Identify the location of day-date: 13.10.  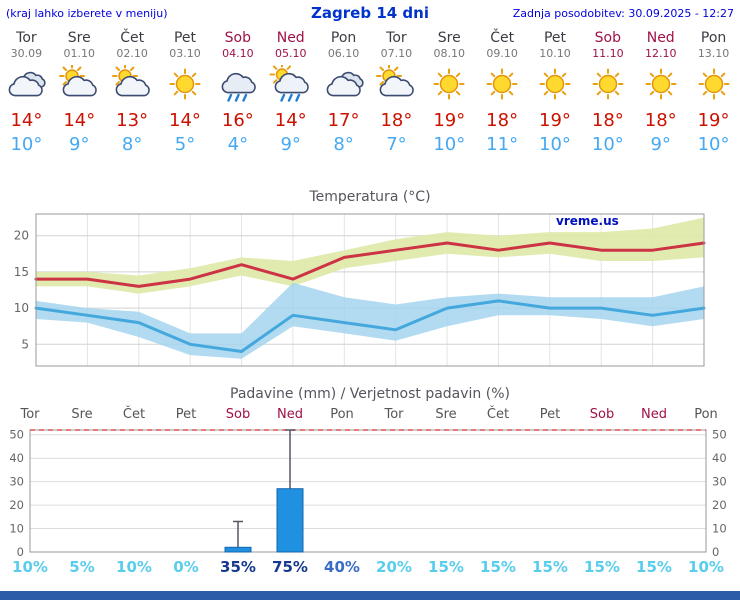
(713, 53).